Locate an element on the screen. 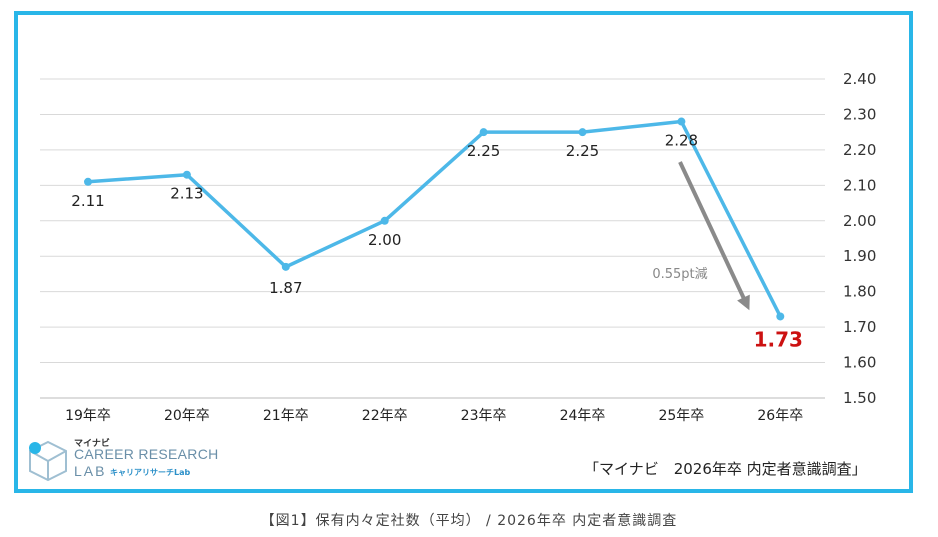  y-tick-label: 1.80 is located at coordinates (859, 292).